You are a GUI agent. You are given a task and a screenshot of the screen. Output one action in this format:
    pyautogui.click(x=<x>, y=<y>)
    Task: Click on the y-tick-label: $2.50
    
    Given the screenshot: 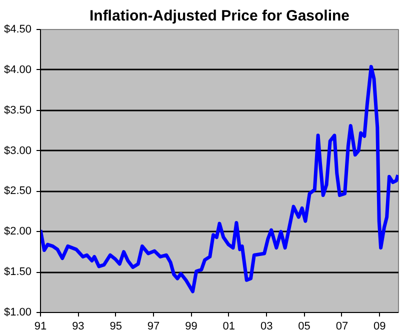 What is the action you would take?
    pyautogui.click(x=18, y=191)
    